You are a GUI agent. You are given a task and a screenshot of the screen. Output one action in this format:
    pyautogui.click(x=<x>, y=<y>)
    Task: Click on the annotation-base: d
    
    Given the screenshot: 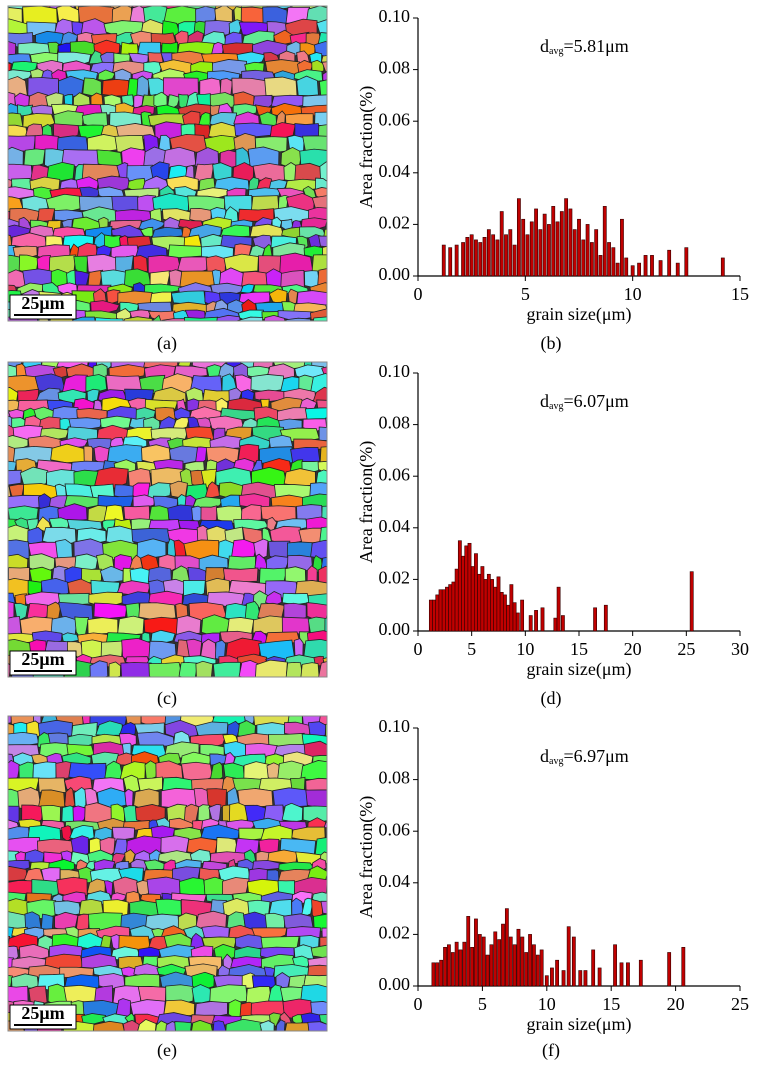 What is the action you would take?
    pyautogui.click(x=544, y=46)
    